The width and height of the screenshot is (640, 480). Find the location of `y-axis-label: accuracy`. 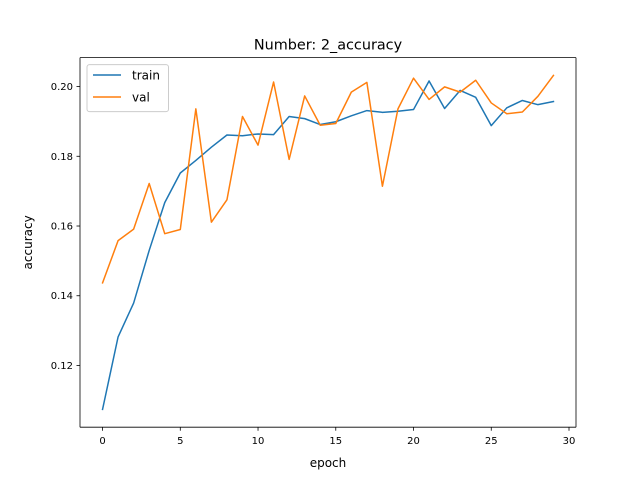

y-axis-label: accuracy is located at coordinates (28, 242).